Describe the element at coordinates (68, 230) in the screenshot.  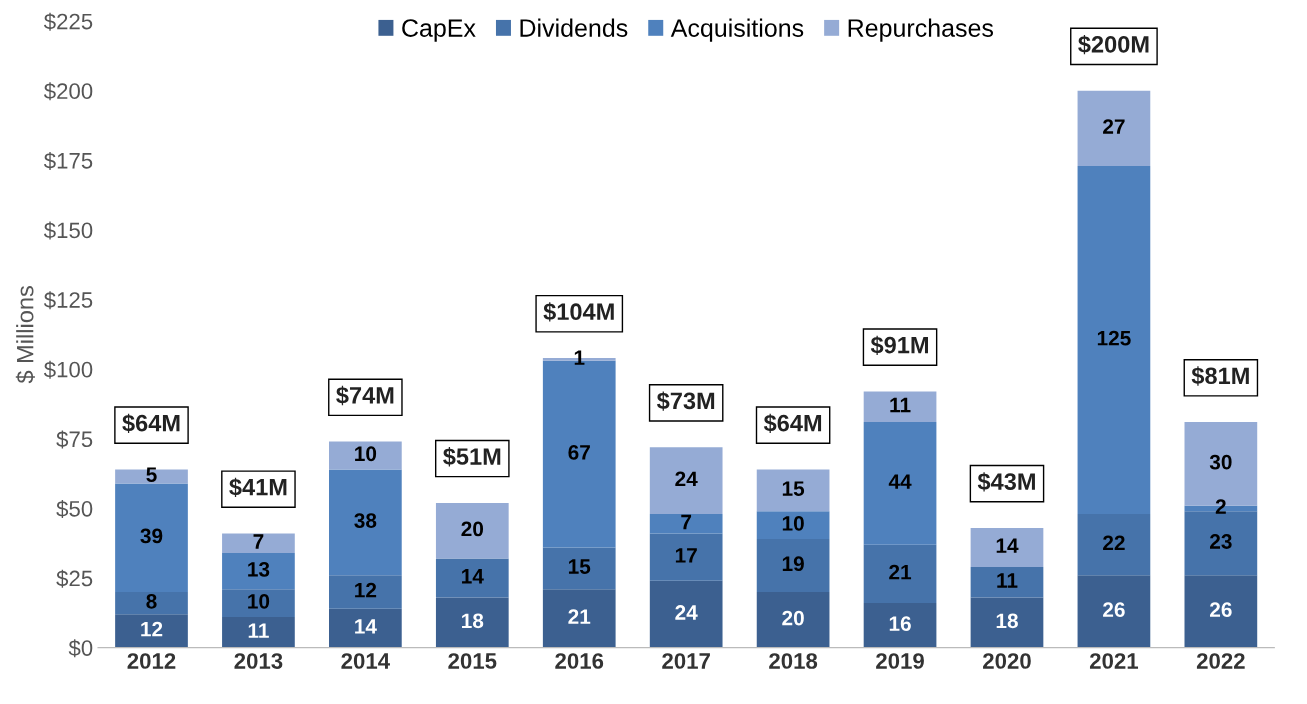
I see `y-tick-label: $150` at that location.